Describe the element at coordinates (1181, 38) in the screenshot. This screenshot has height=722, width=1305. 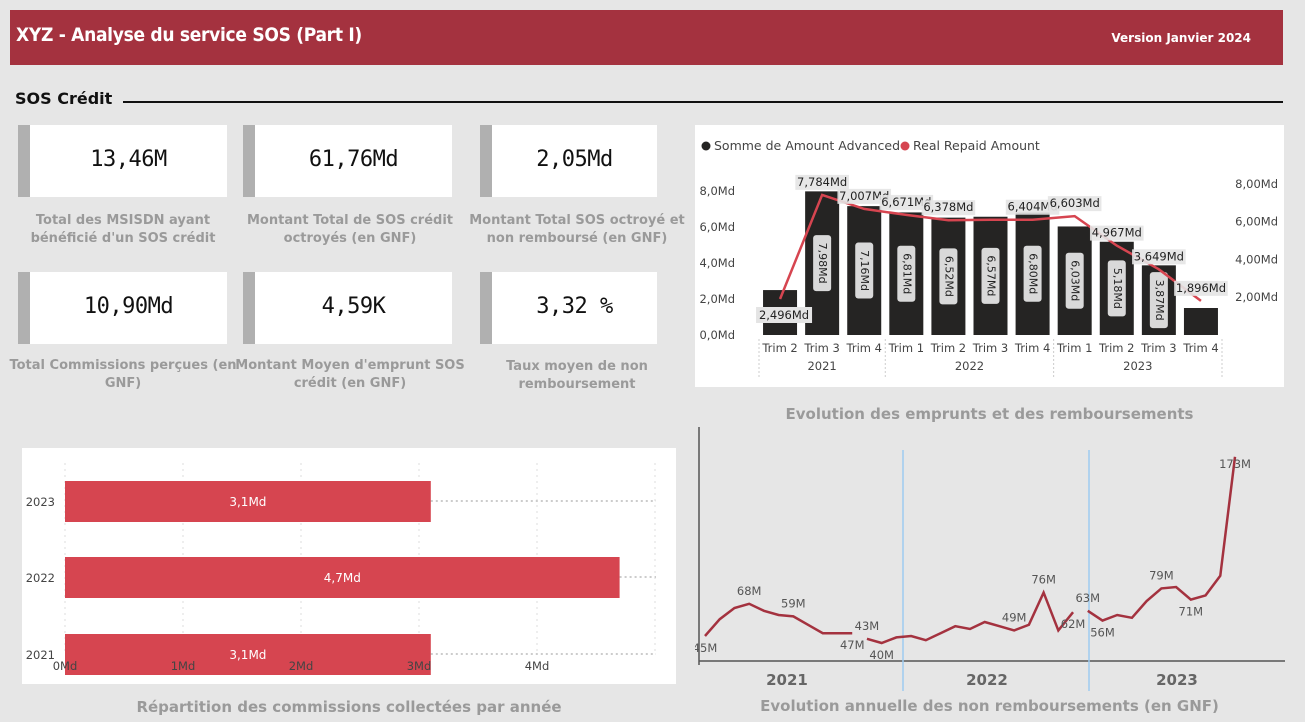
I see `version-label: Version Janvier 2024` at that location.